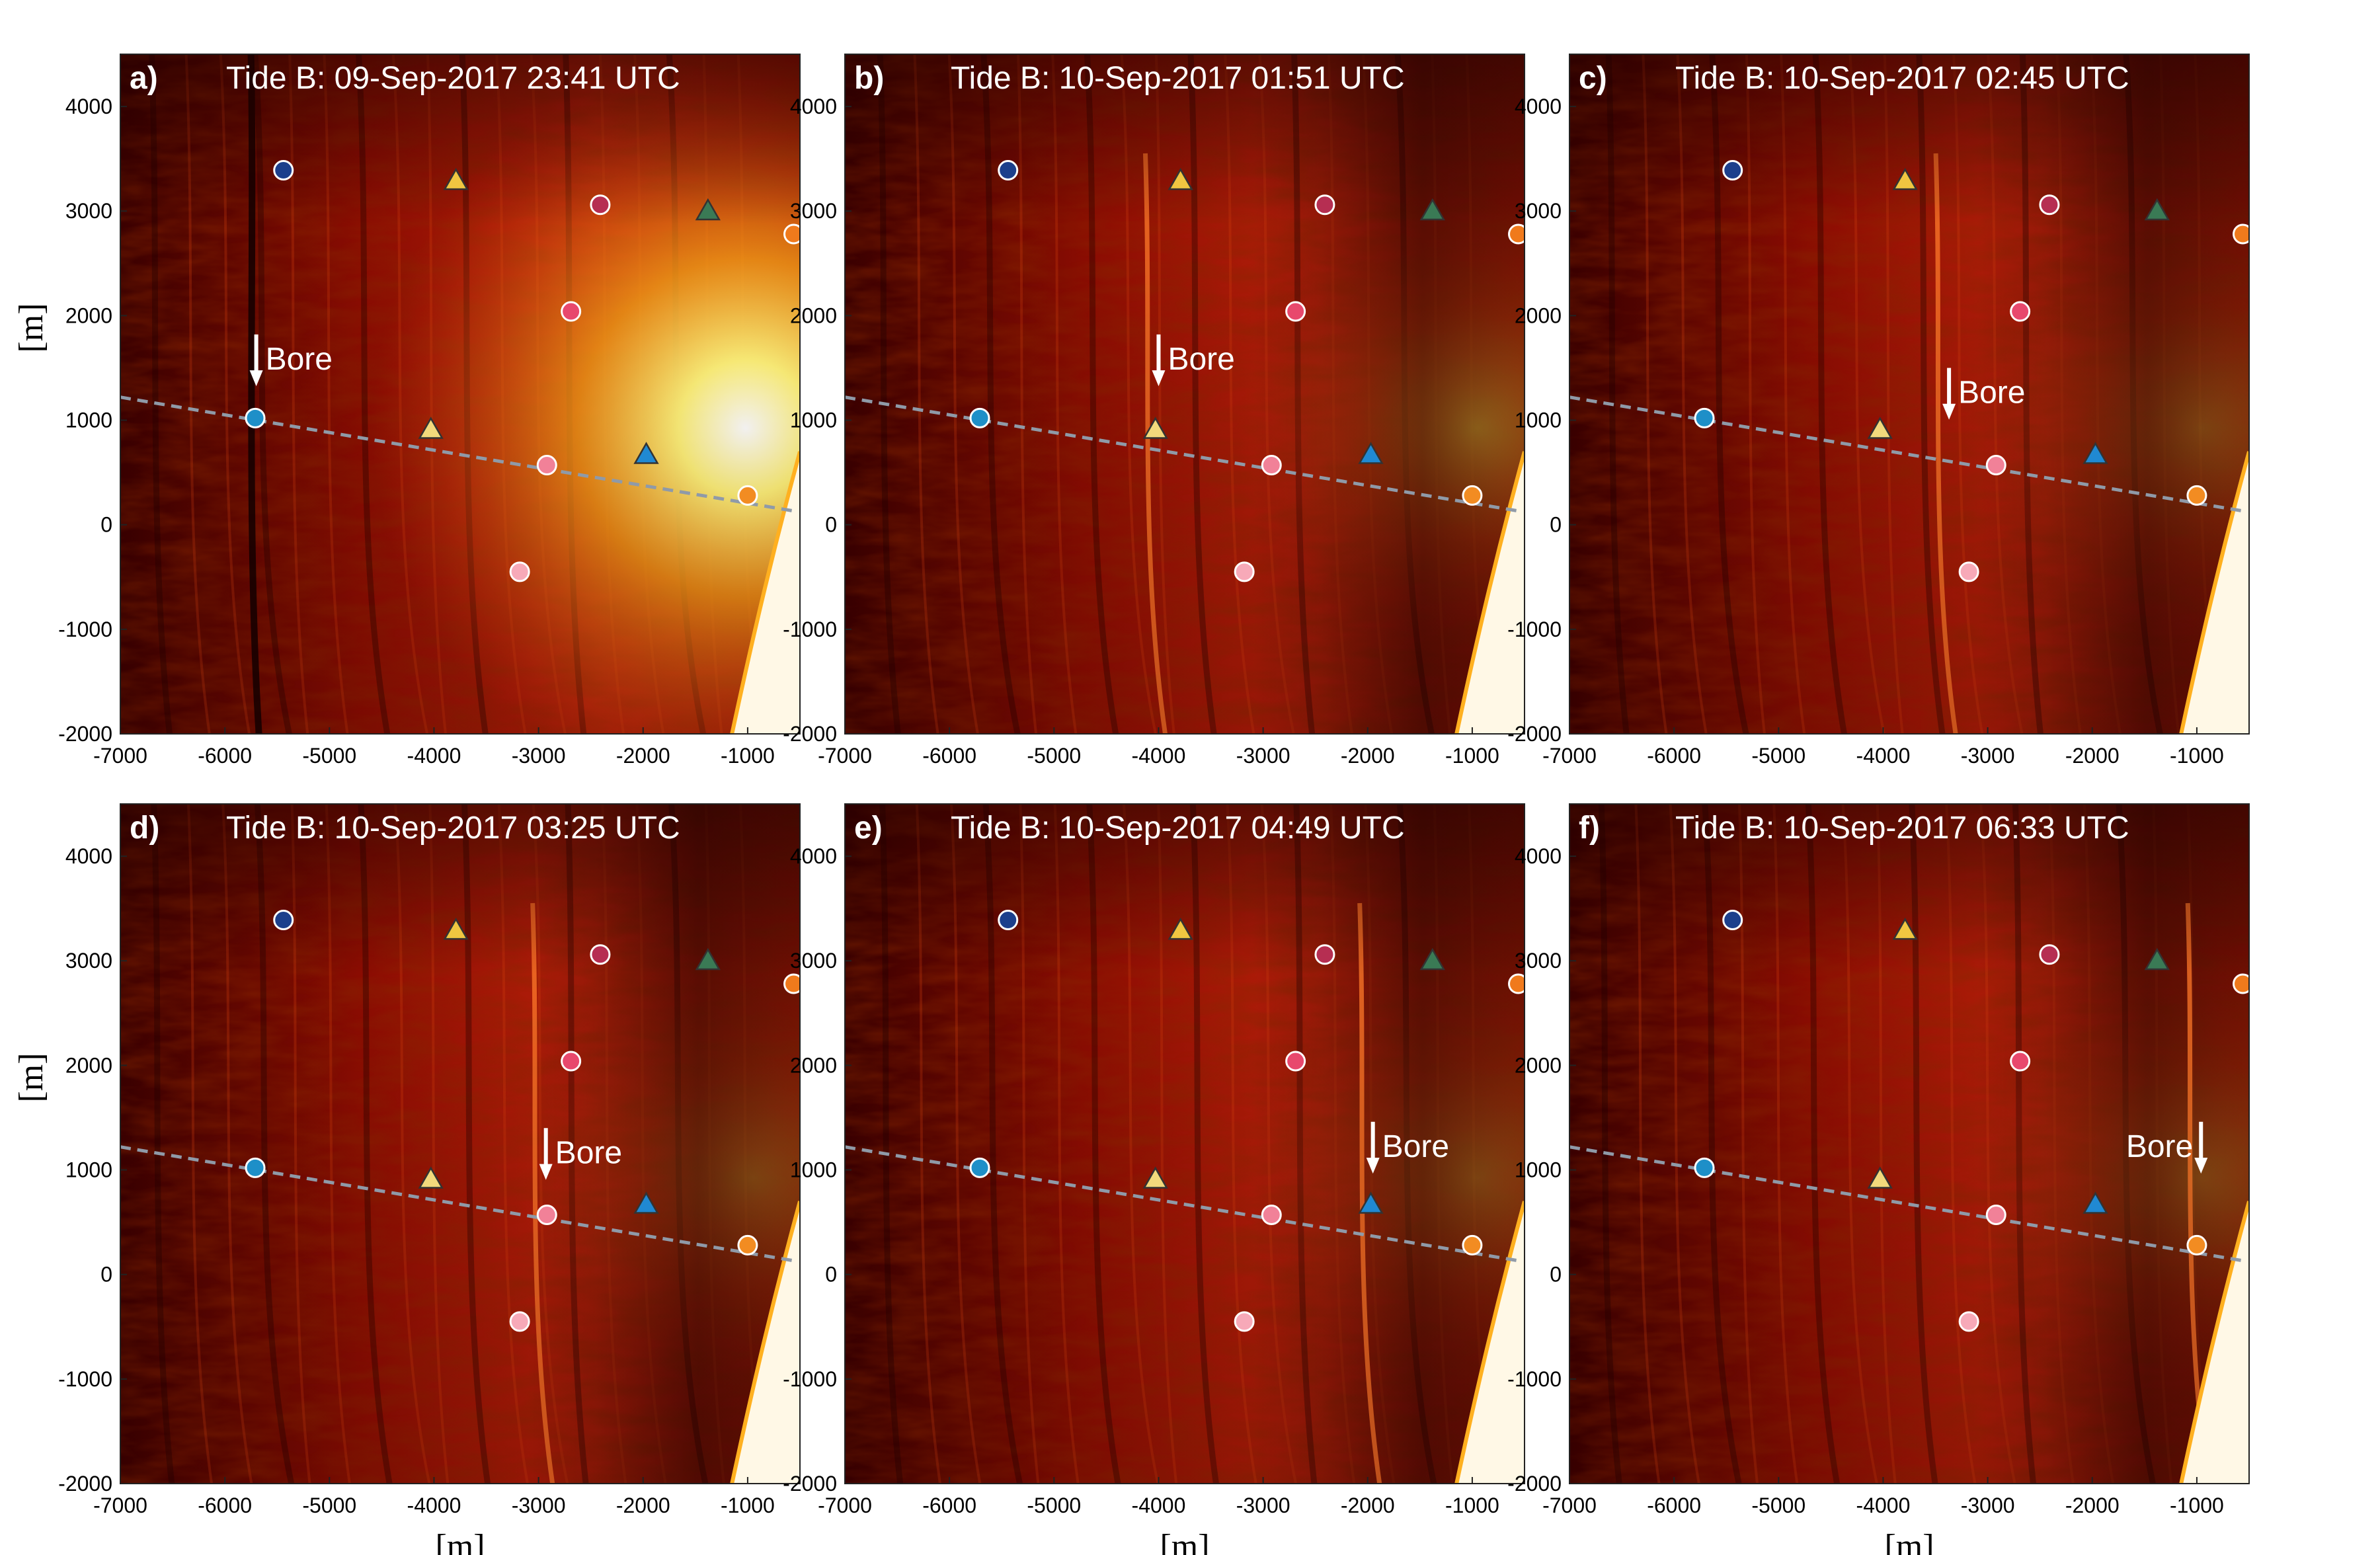  Describe the element at coordinates (1178, 78) in the screenshot. I see `panel-title: Tide B: 10-Sep-2017 01:51 UTC` at that location.